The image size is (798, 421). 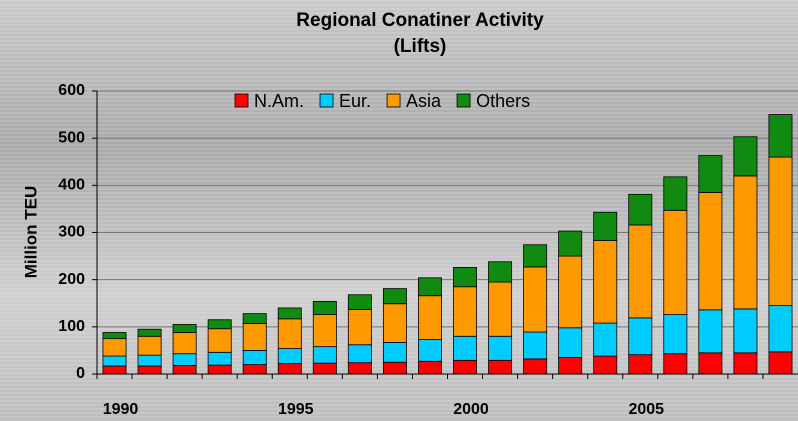 What do you see at coordinates (424, 101) in the screenshot?
I see `legend-label: Asia` at bounding box center [424, 101].